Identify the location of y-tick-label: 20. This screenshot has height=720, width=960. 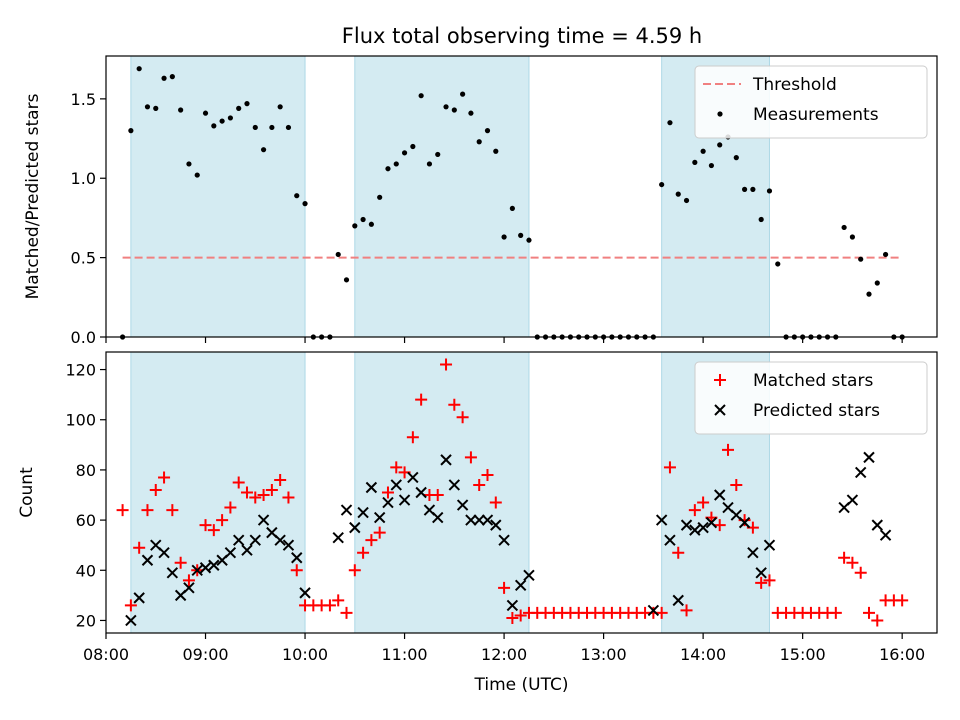
(86, 620).